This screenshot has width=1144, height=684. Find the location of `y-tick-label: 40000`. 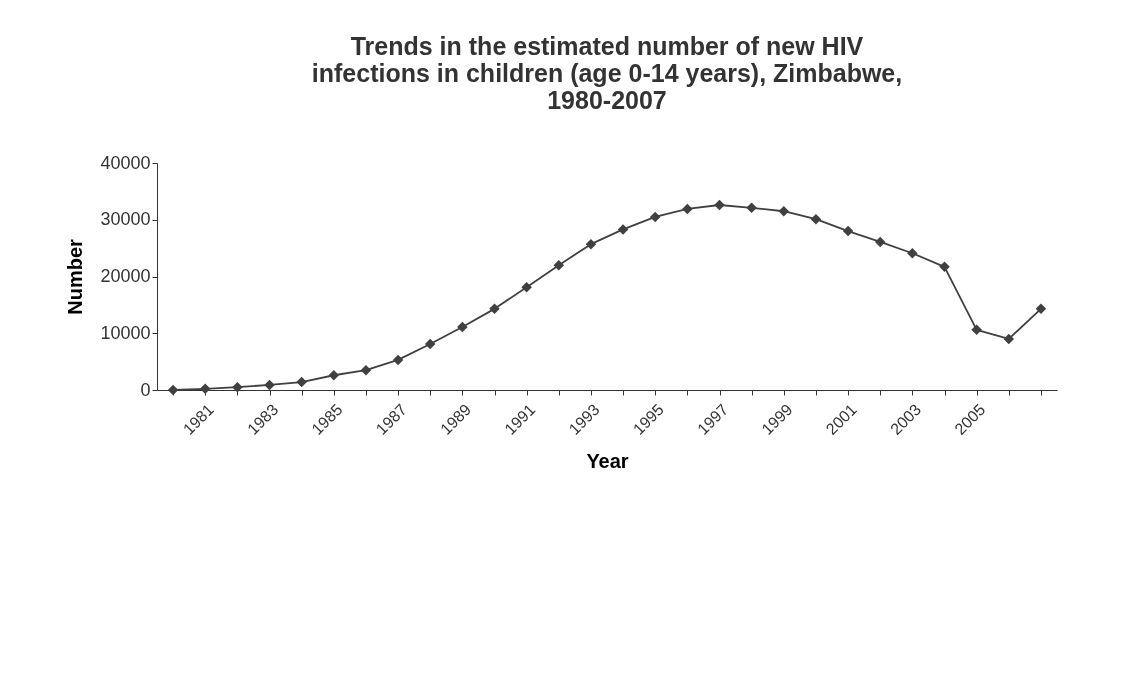

y-tick-label: 40000 is located at coordinates (125, 162).